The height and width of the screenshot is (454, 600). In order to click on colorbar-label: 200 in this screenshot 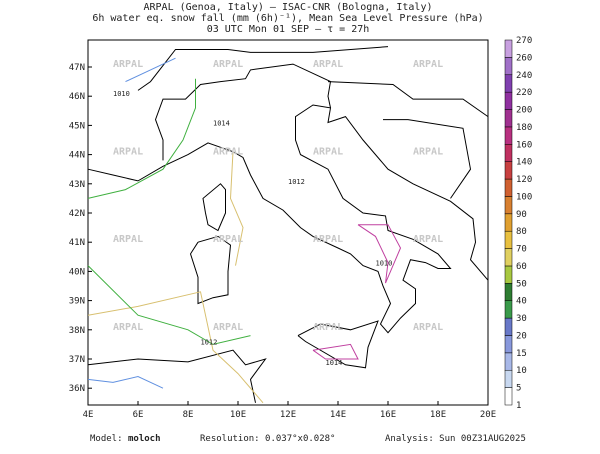, I will do `click(524, 111)`.